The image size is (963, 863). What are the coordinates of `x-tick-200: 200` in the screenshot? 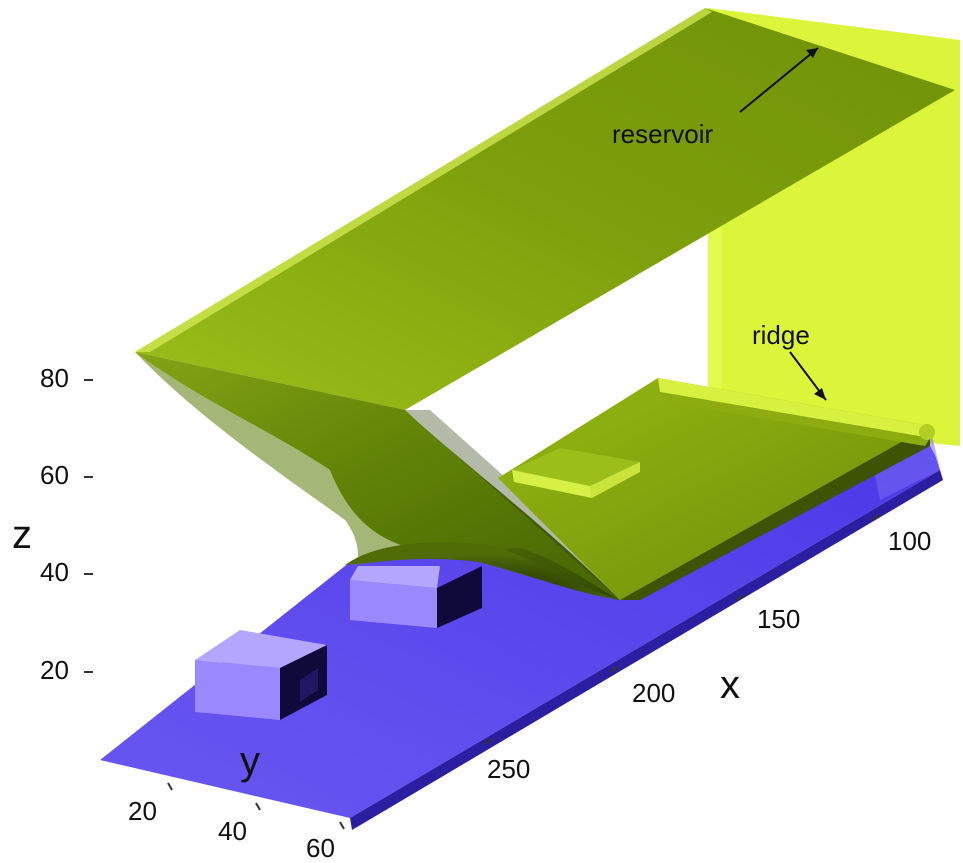 It's located at (653, 693).